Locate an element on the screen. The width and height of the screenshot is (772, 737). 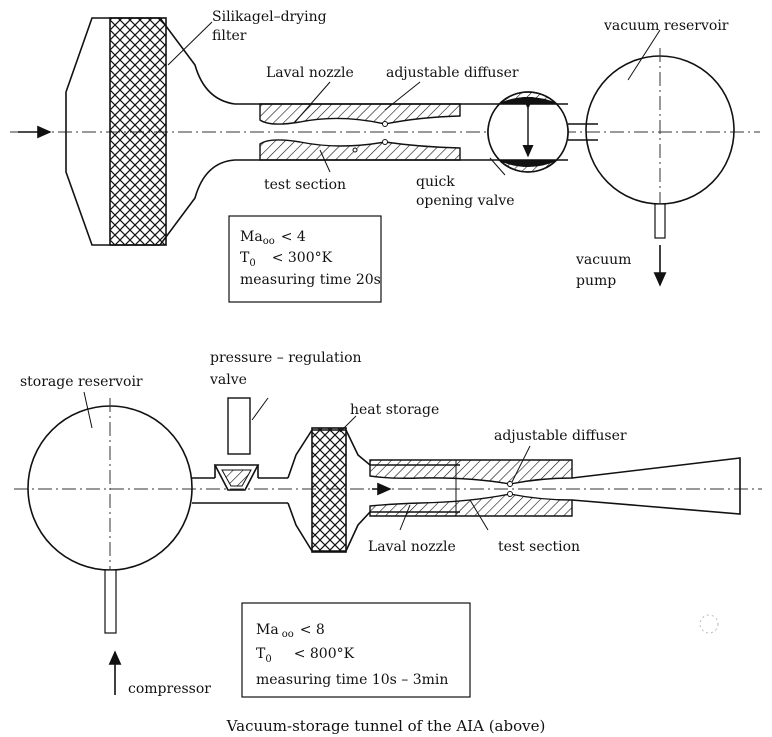
valve-label-1: quick is located at coordinates (435, 182).